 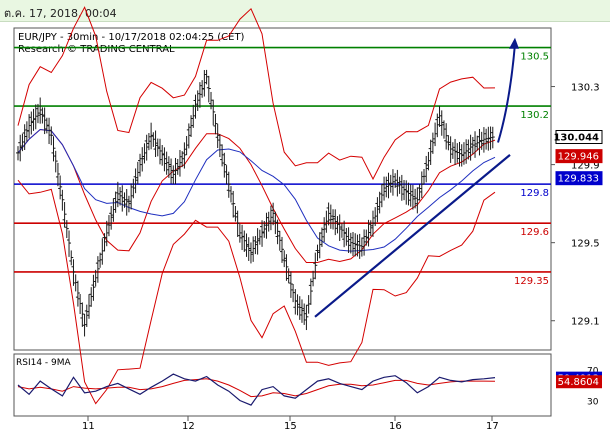 I want to click on level-label: 130.5, so click(x=534, y=57).